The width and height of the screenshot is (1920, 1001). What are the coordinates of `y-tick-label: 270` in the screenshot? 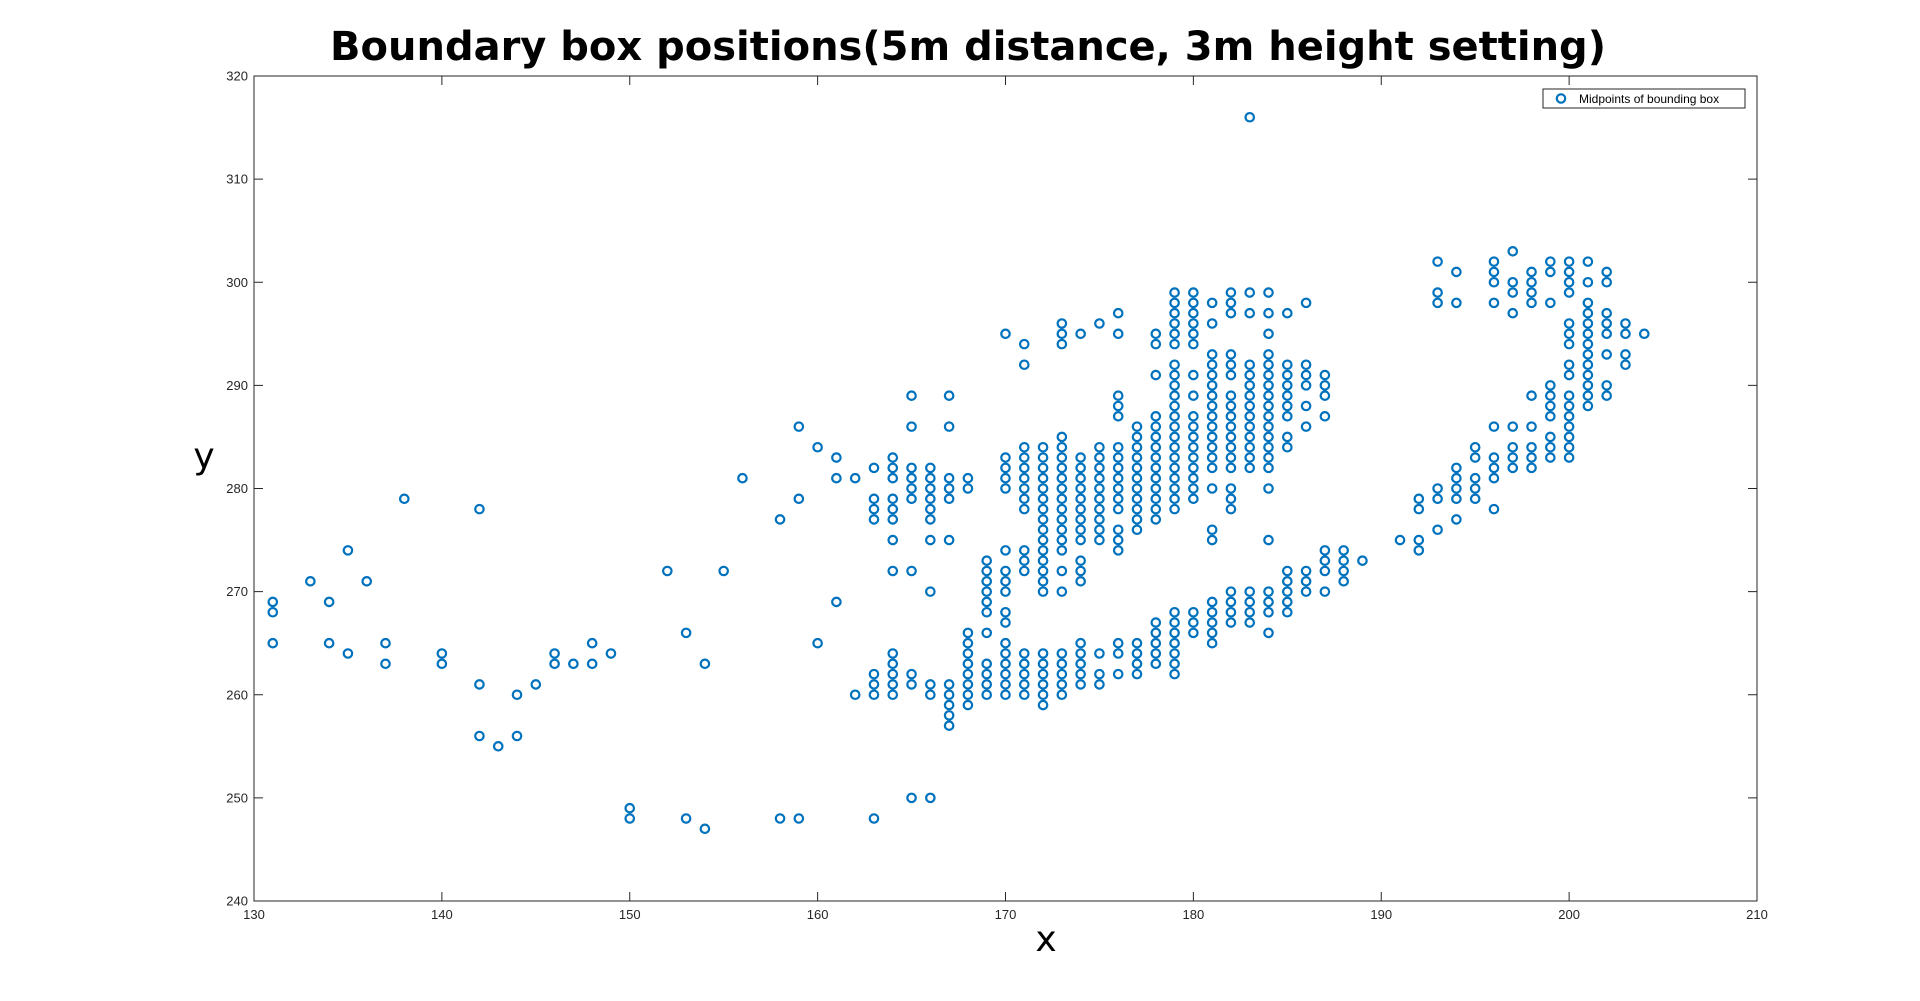 It's located at (237, 591).